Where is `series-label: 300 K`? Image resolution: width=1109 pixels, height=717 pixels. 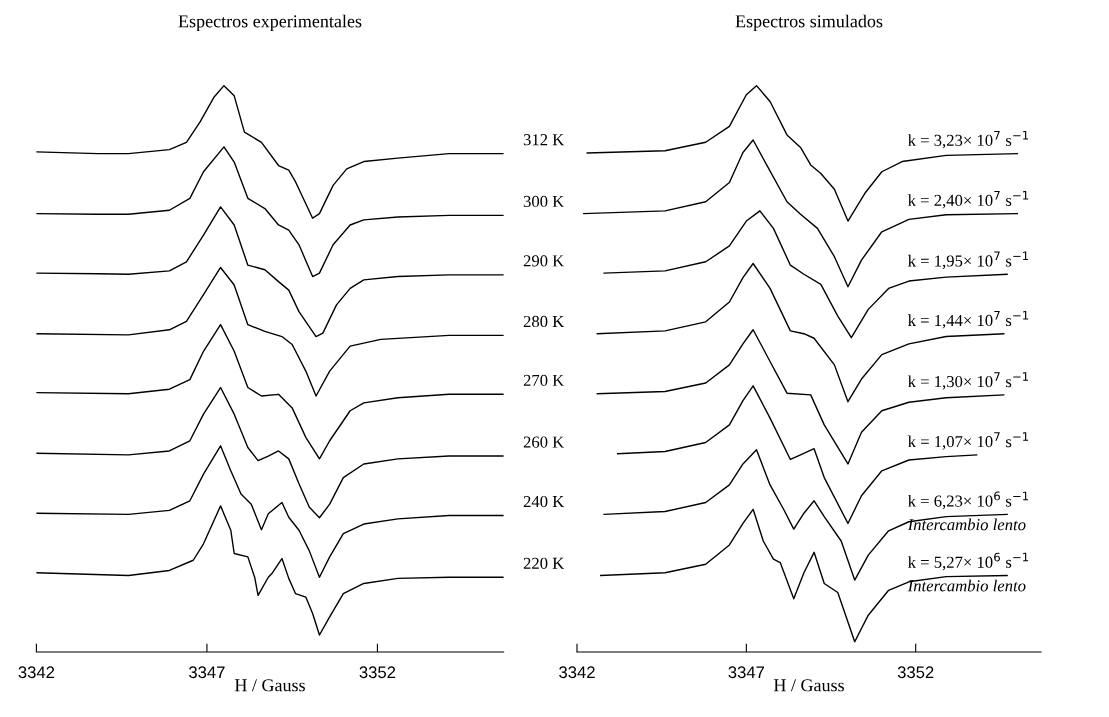
series-label: 300 K is located at coordinates (544, 201).